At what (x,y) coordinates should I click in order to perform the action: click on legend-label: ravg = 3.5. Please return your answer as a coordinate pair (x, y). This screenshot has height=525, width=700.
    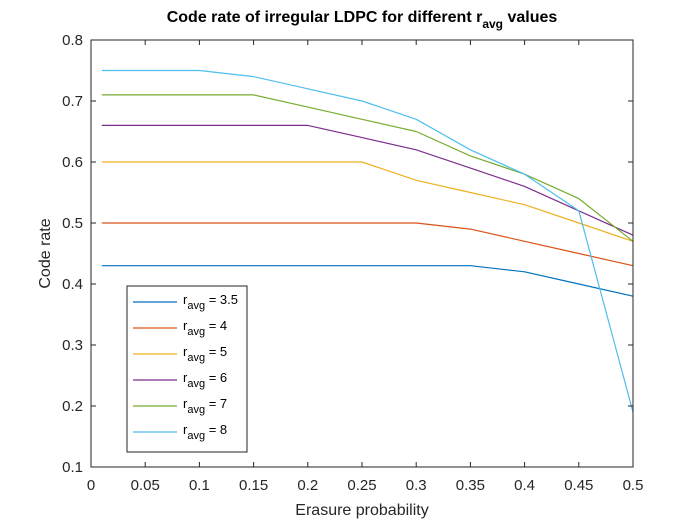
    Looking at the image, I should click on (210, 302).